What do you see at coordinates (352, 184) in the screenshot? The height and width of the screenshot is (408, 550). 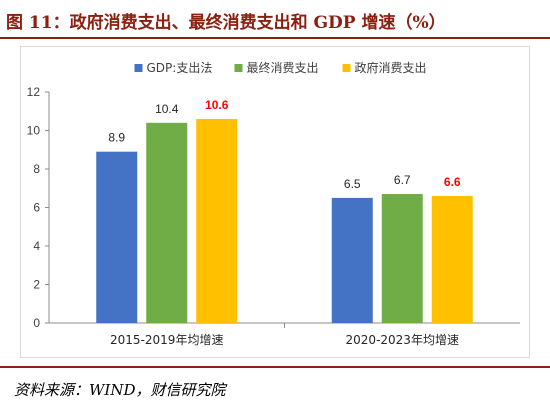 I see `data-label: 6.5` at bounding box center [352, 184].